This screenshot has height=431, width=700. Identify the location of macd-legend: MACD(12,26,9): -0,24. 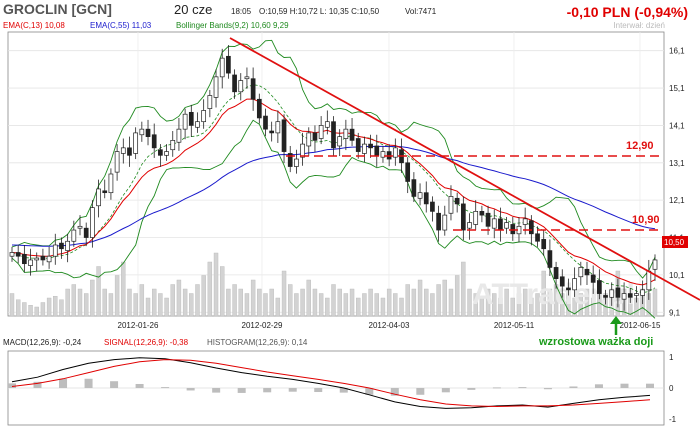
(42, 342).